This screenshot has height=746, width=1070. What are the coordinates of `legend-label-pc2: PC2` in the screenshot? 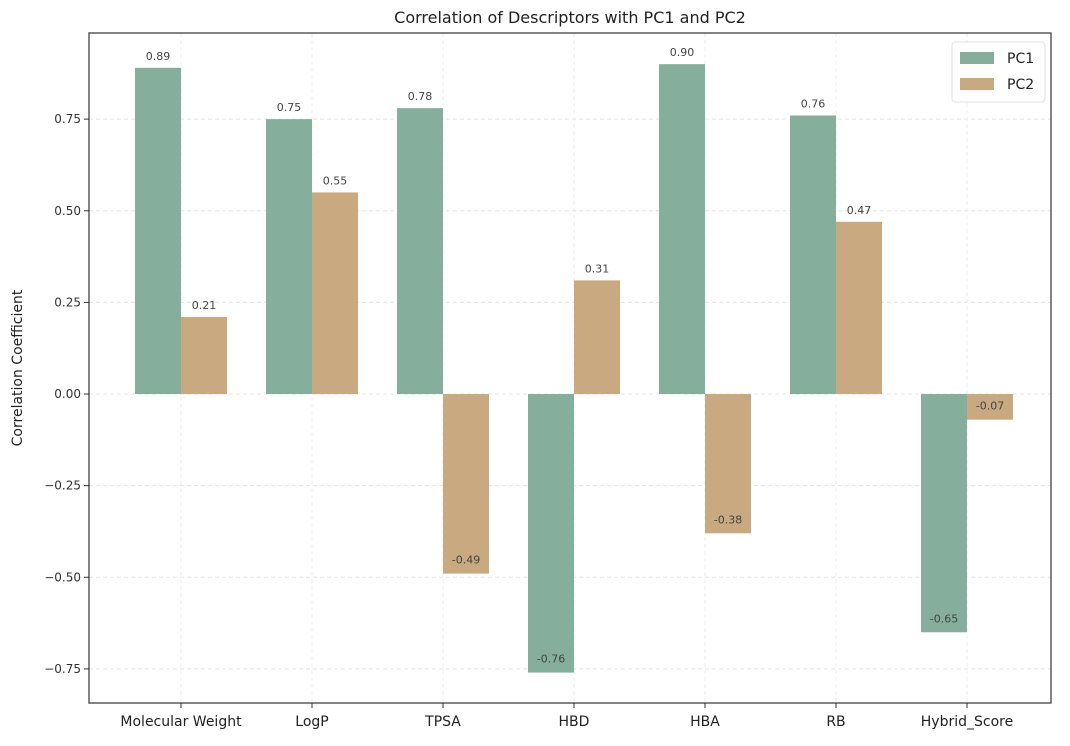 It's located at (1020, 85).